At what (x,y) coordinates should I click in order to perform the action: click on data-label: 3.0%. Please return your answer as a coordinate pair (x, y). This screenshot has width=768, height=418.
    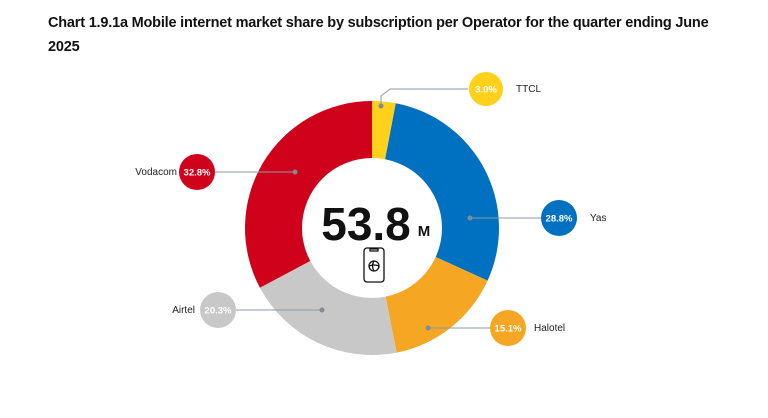
    Looking at the image, I should click on (486, 90).